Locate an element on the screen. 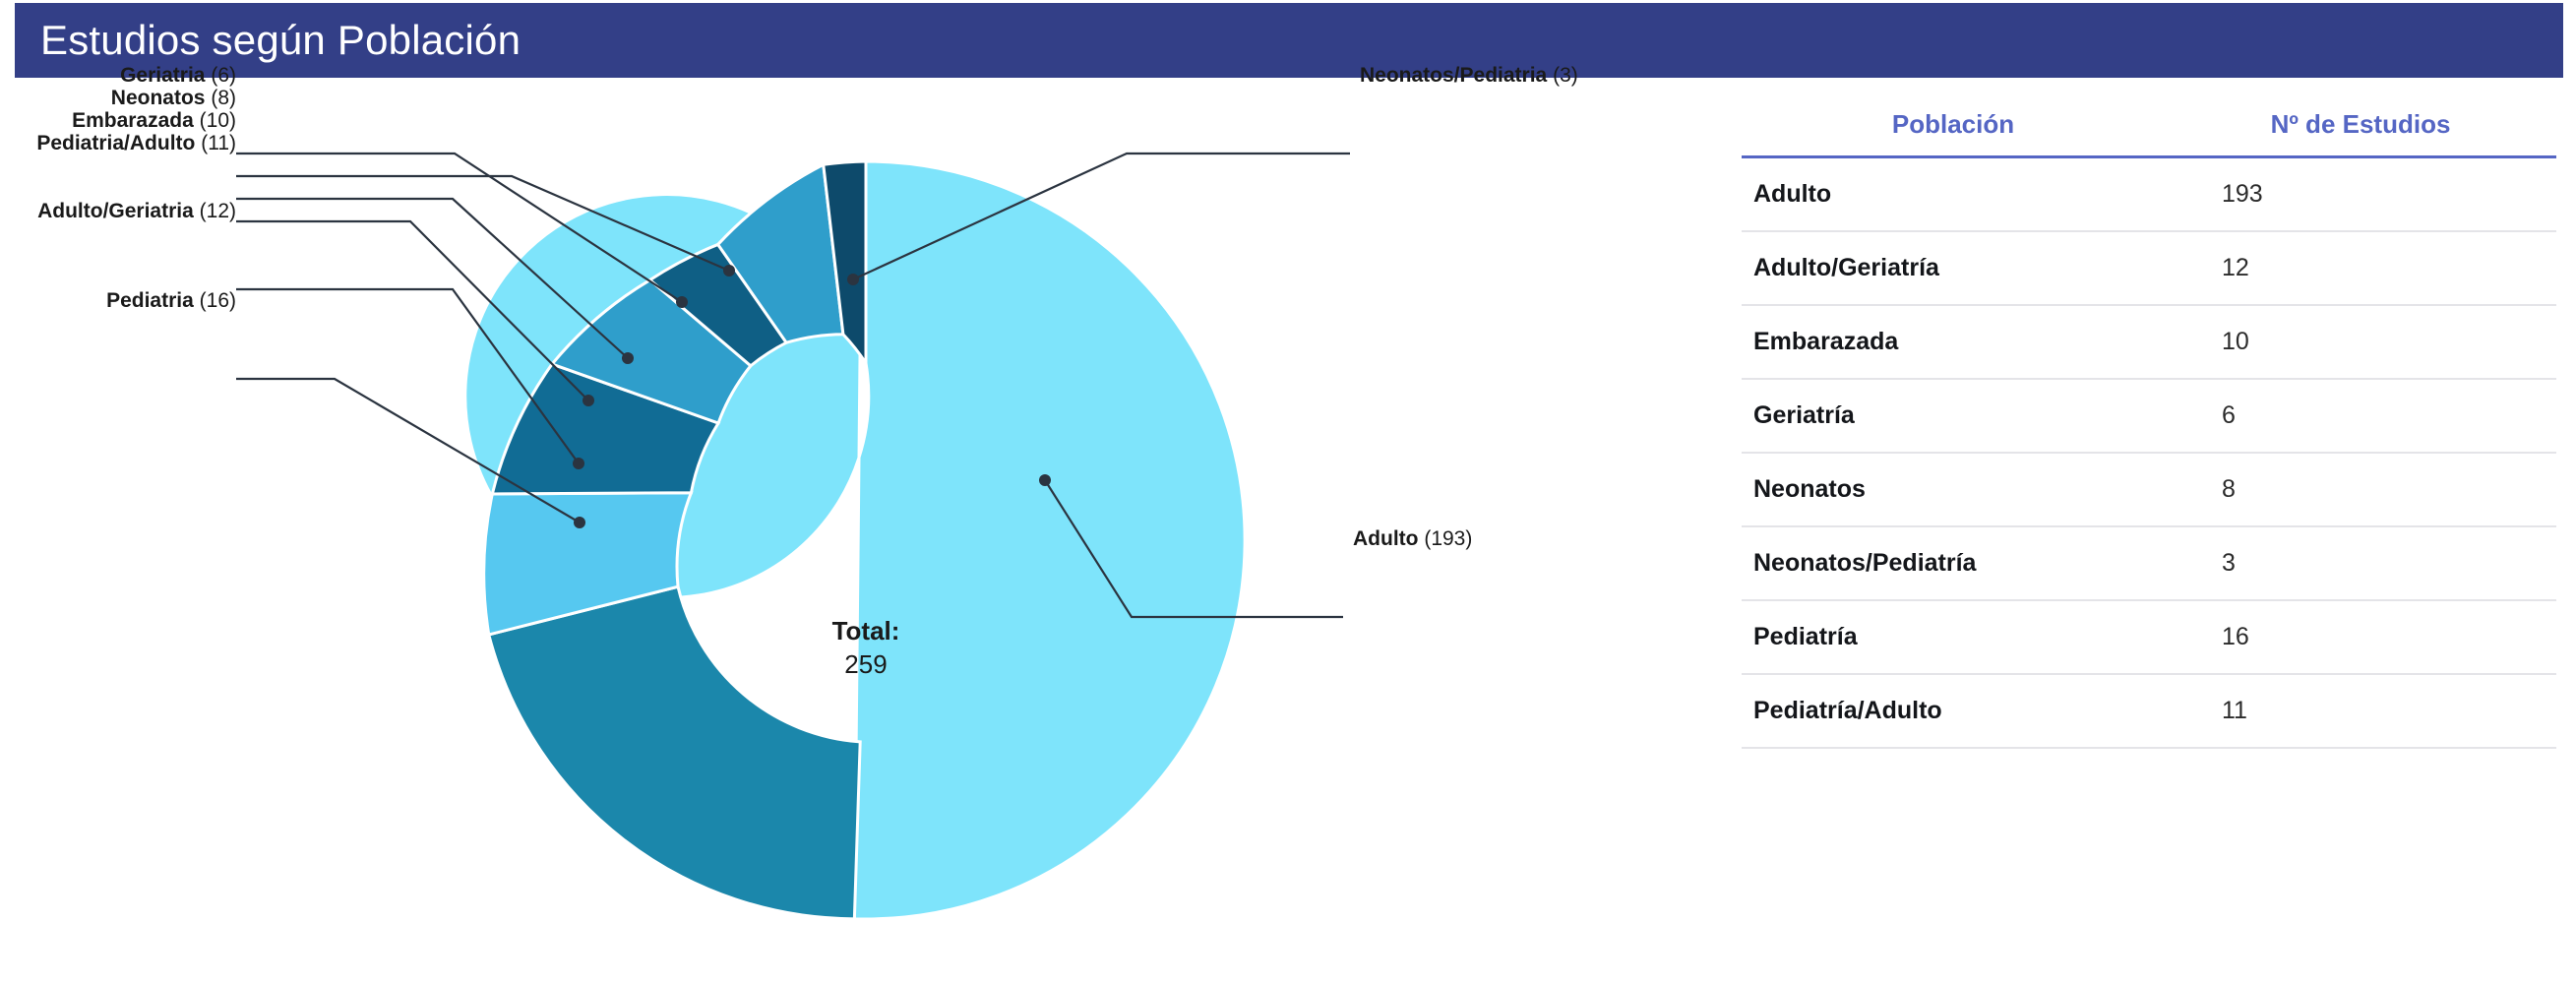 The image size is (2576, 984). slice-label-embarazada: Embarazada (10) is located at coordinates (118, 121).